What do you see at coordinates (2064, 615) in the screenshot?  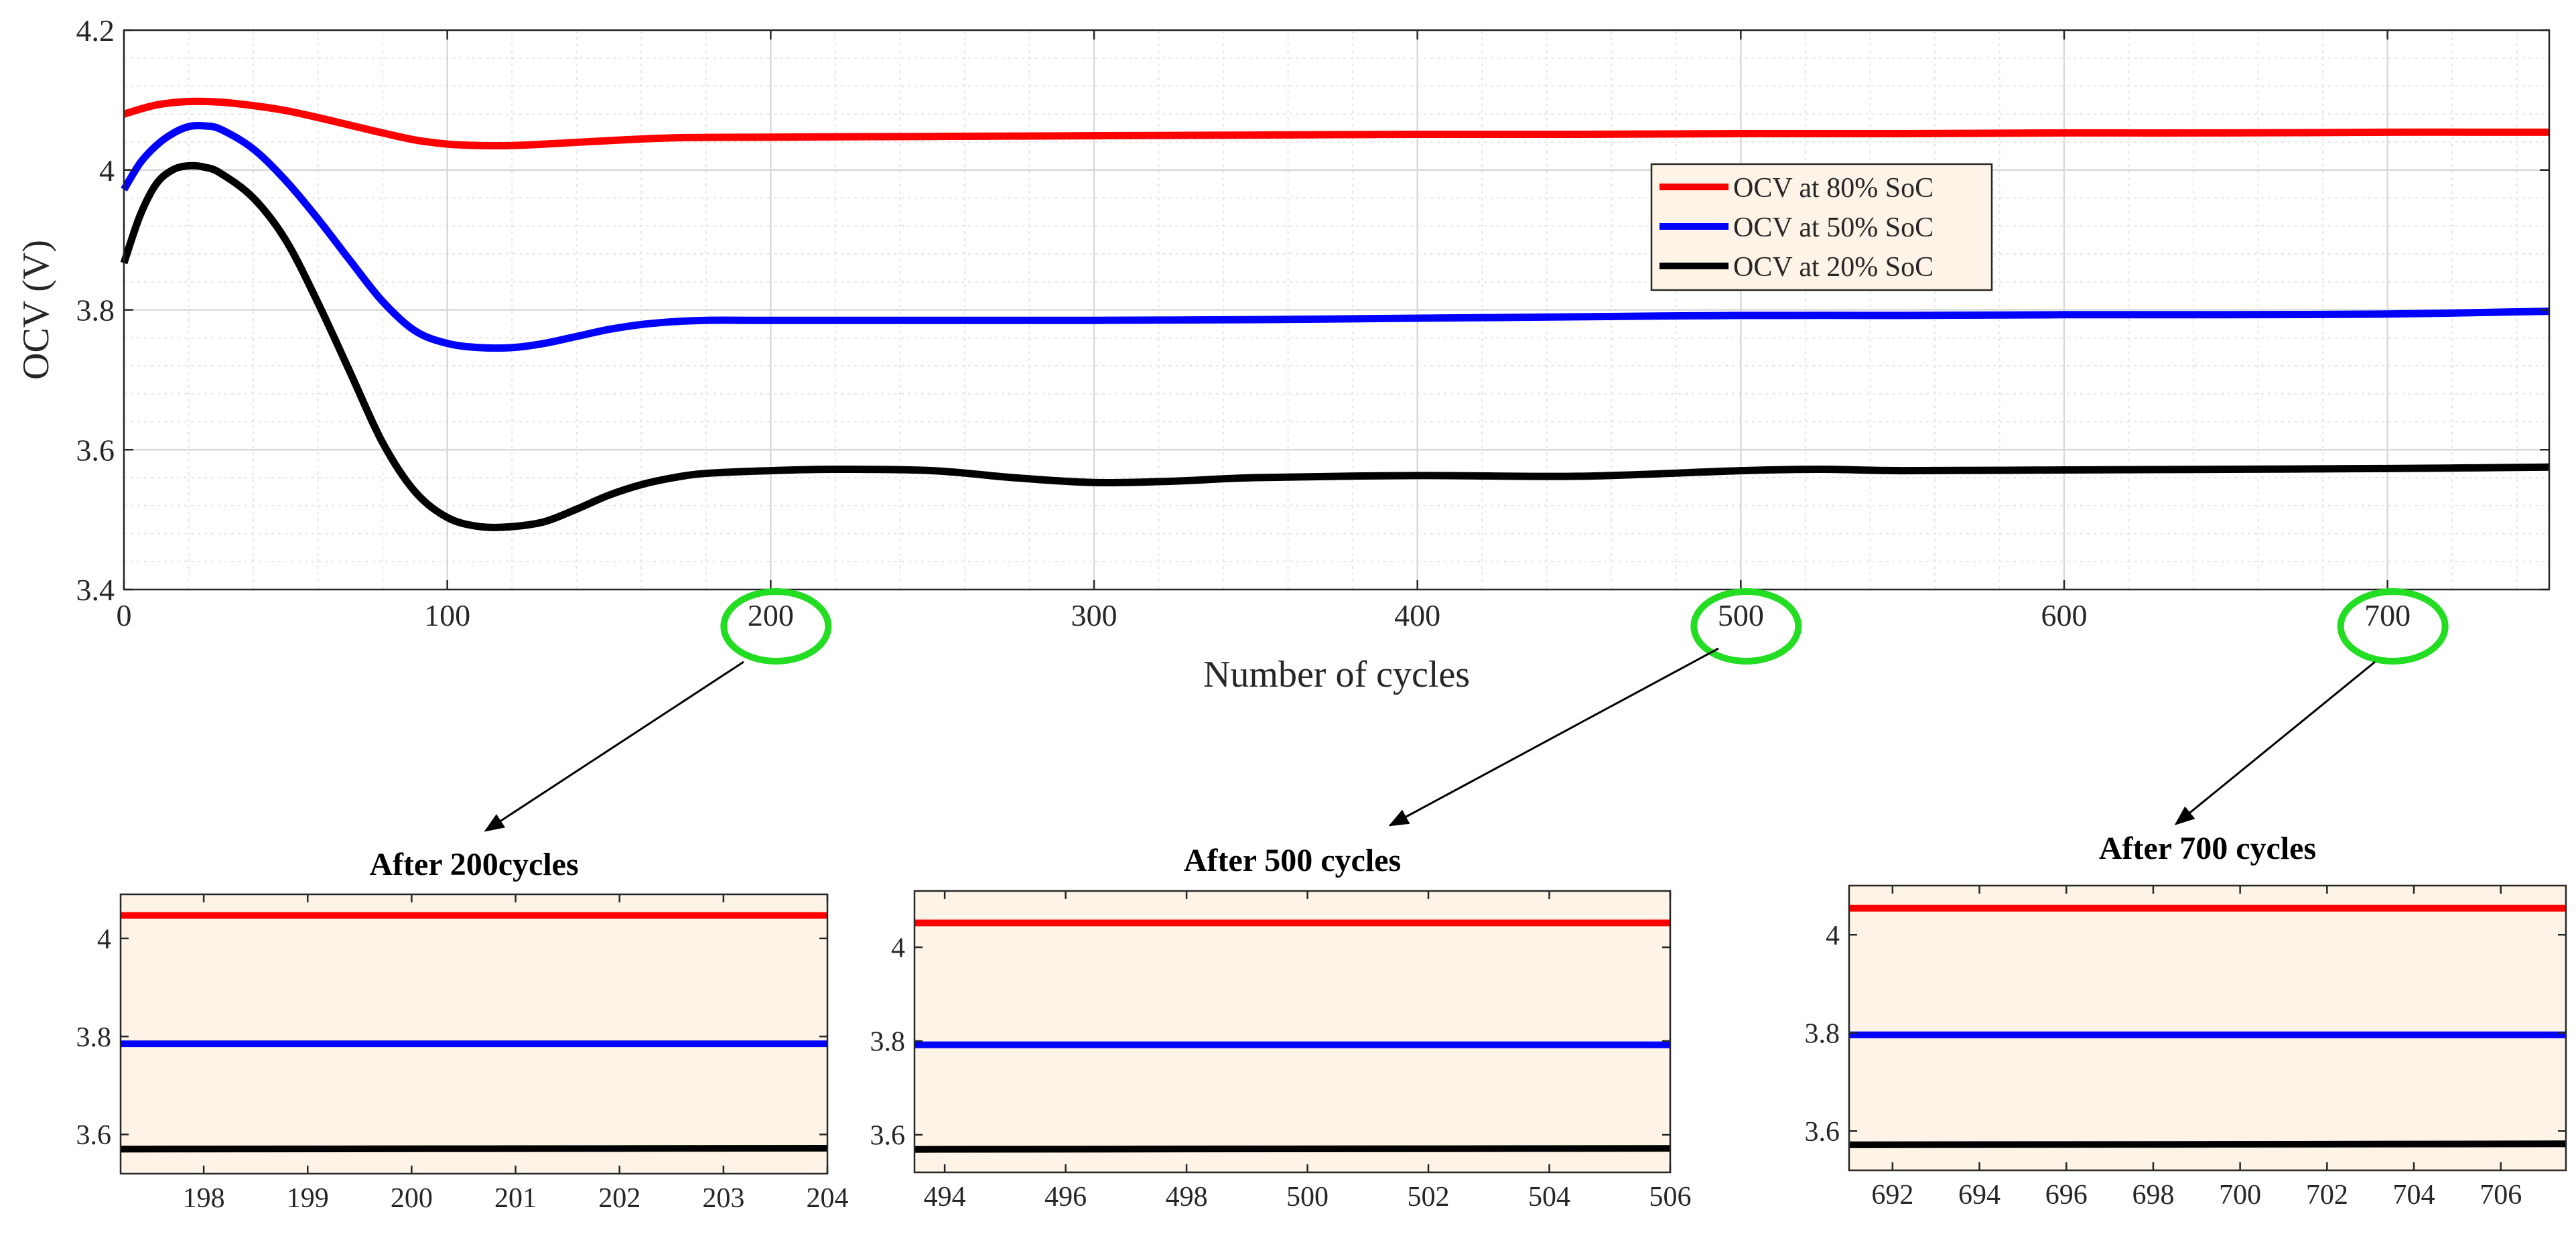 I see `x-tick-label: 600` at bounding box center [2064, 615].